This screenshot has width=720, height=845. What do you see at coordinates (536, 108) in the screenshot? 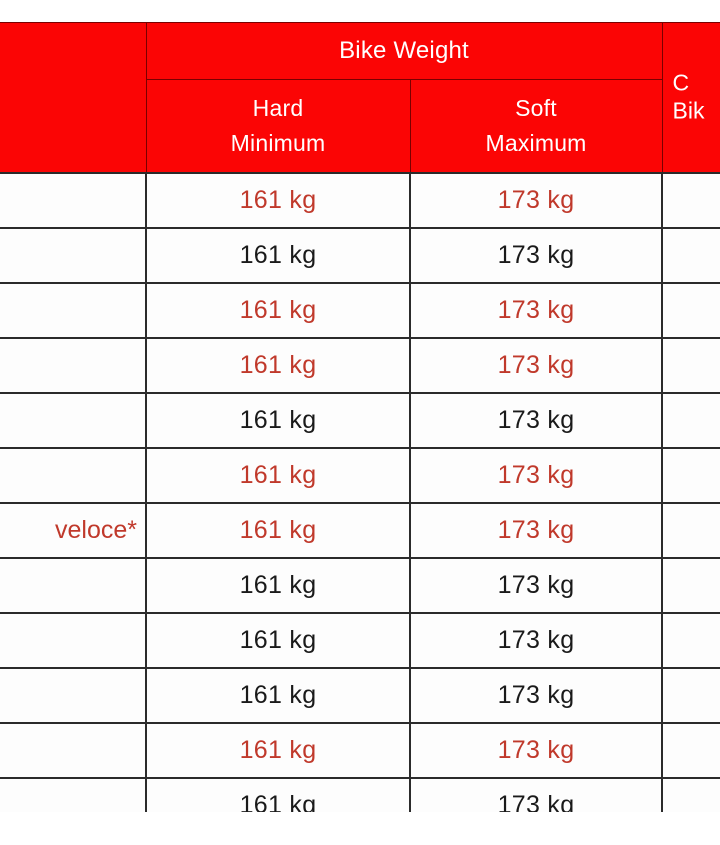
I see `header-soft-line1: Soft` at bounding box center [536, 108].